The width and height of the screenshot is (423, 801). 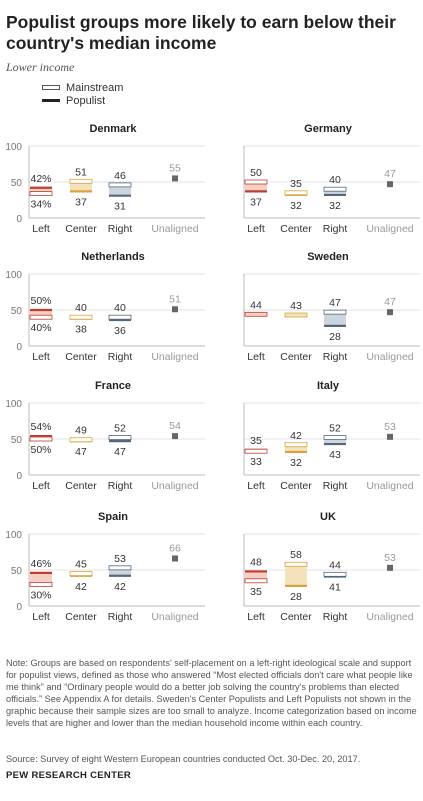 What do you see at coordinates (120, 229) in the screenshot?
I see `x-label-denmark-right: Right` at bounding box center [120, 229].